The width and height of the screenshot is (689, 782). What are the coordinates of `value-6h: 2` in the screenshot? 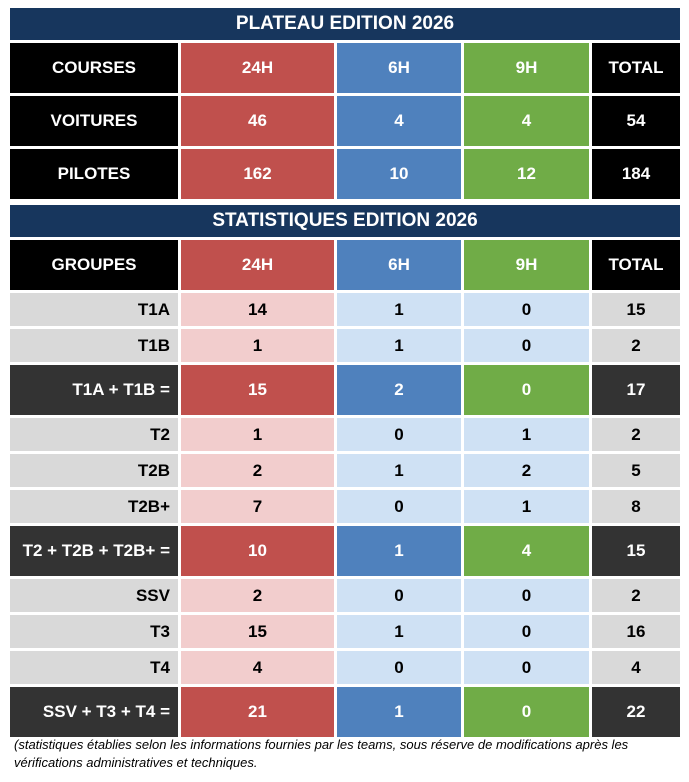 It's located at (399, 390).